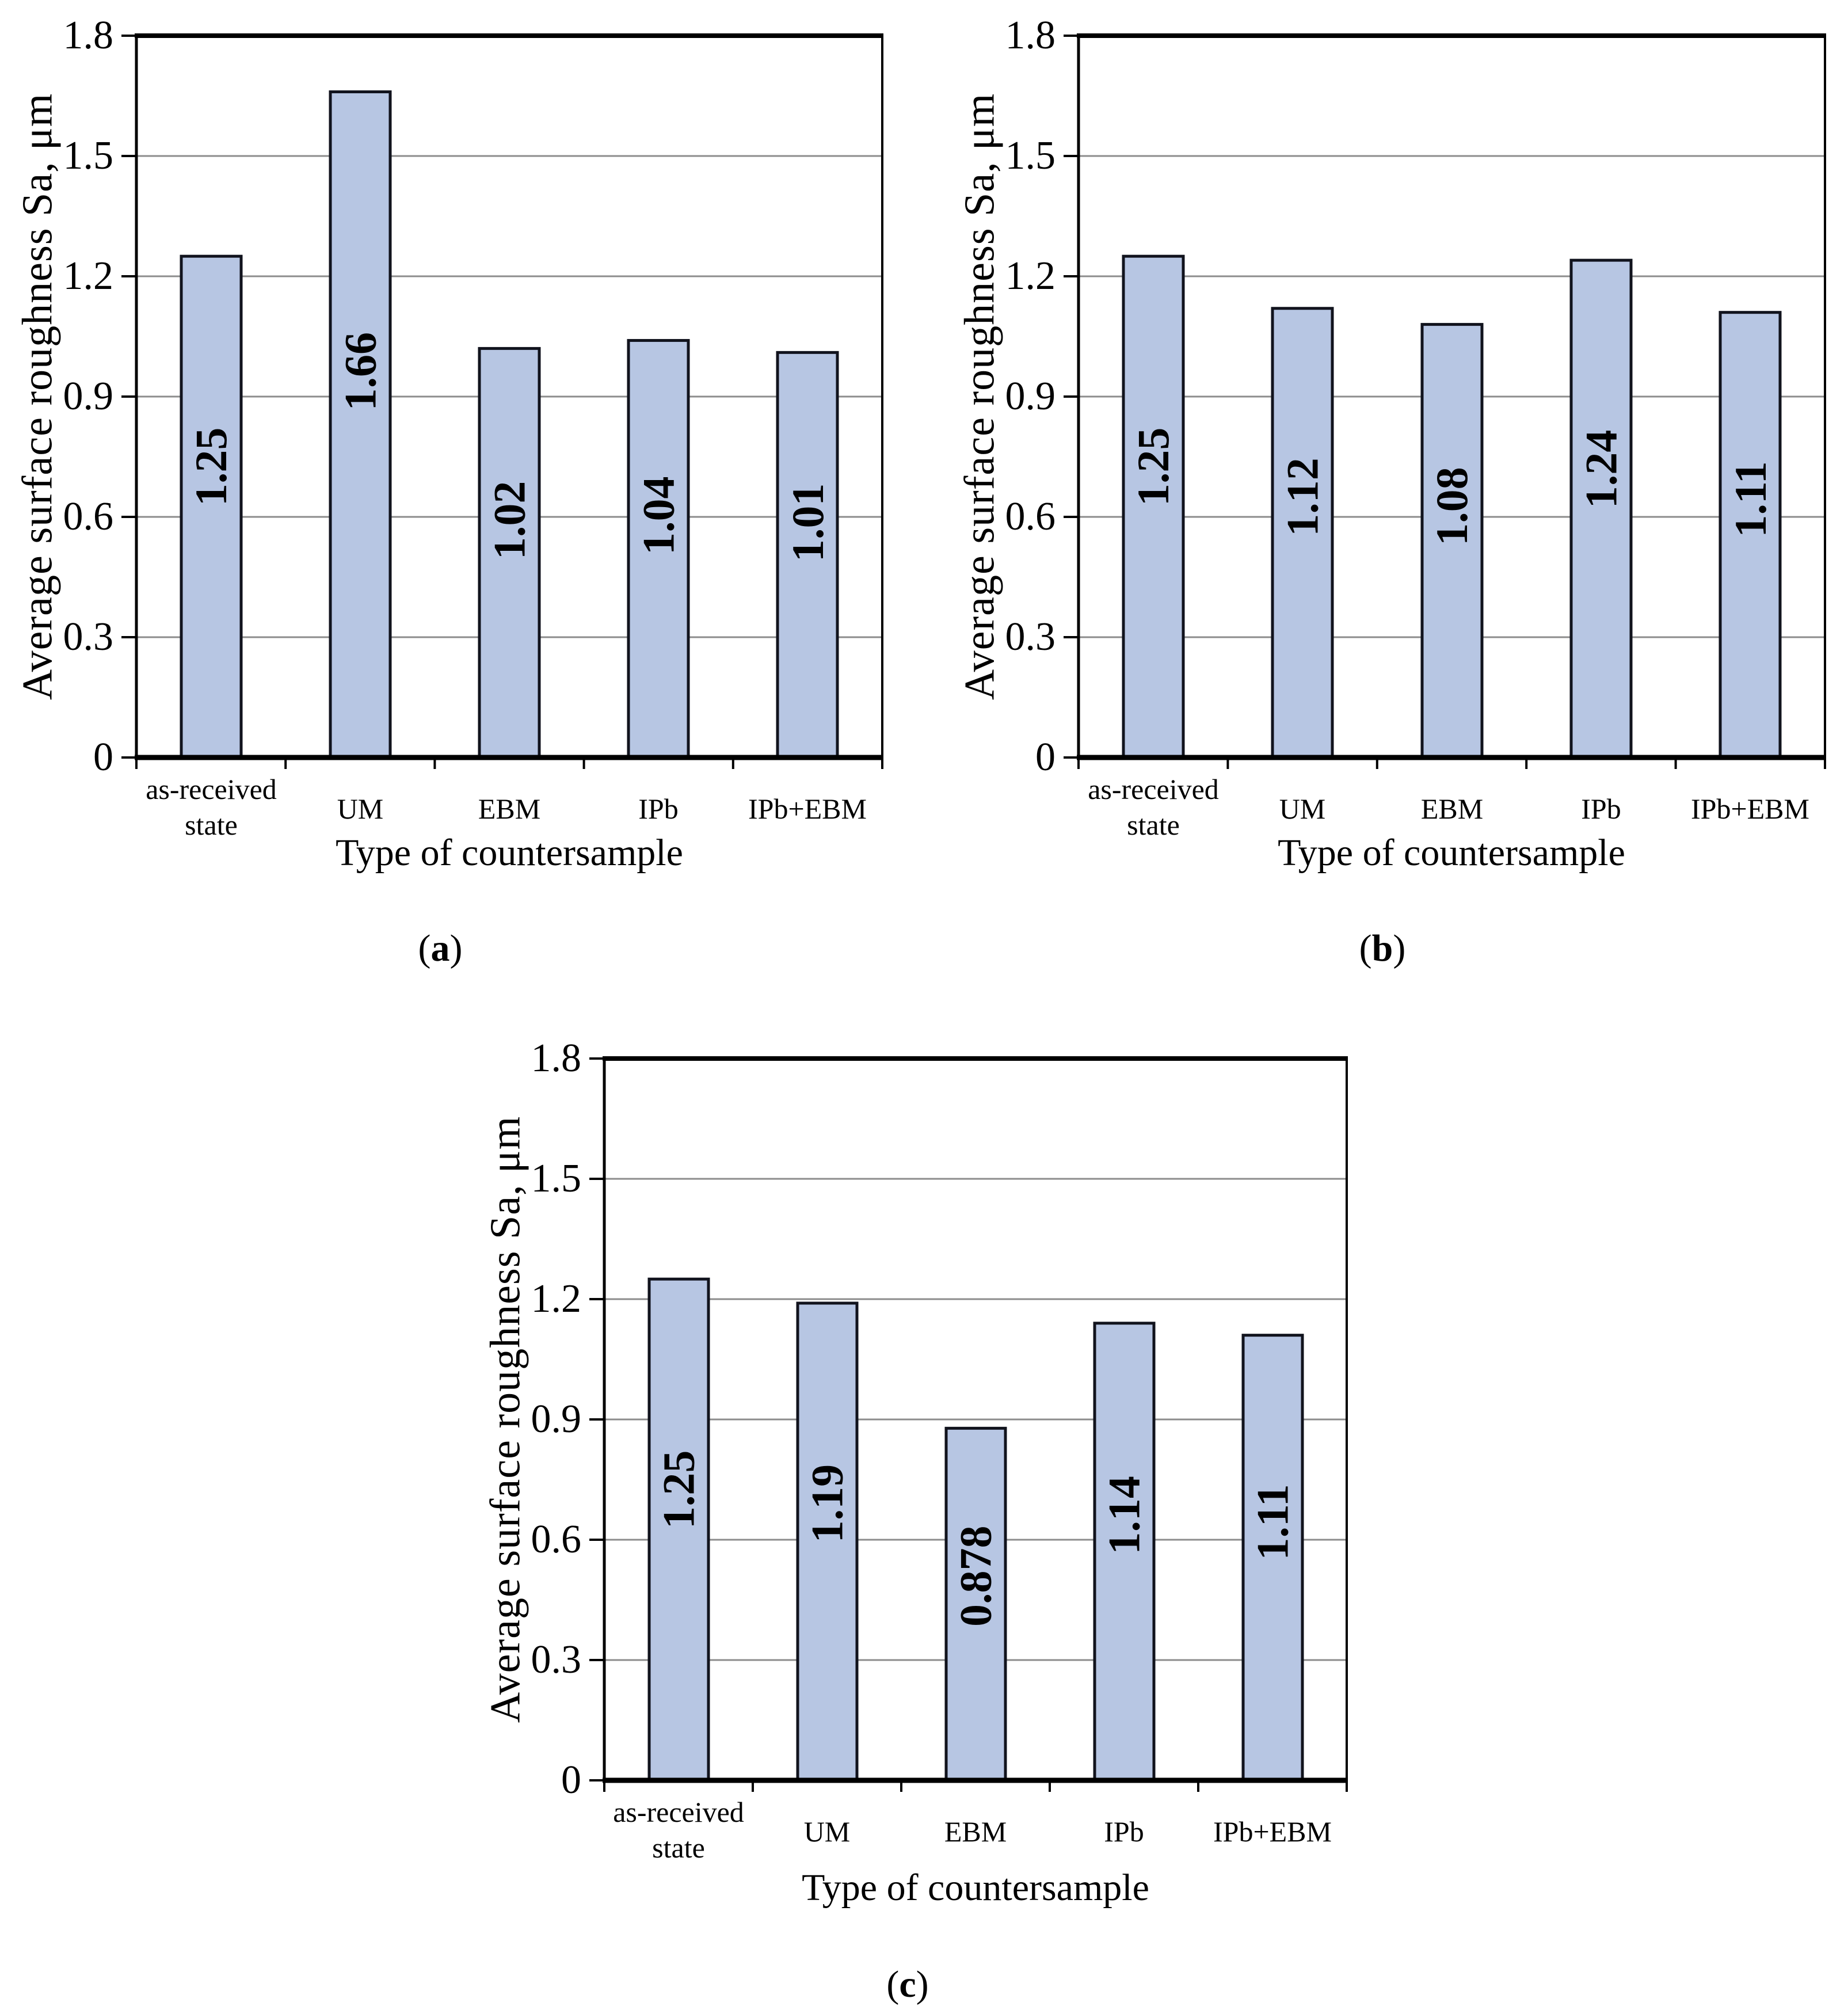  I want to click on bar-value-label: 1.12, so click(1303, 497).